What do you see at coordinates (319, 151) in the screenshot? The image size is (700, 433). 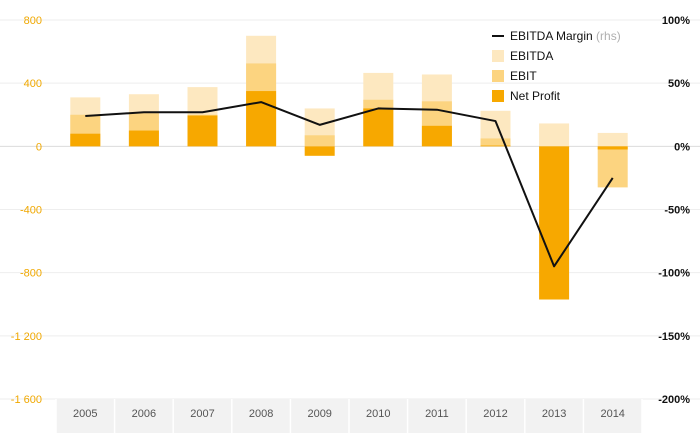 I see `bar-net-profit-2009` at bounding box center [319, 151].